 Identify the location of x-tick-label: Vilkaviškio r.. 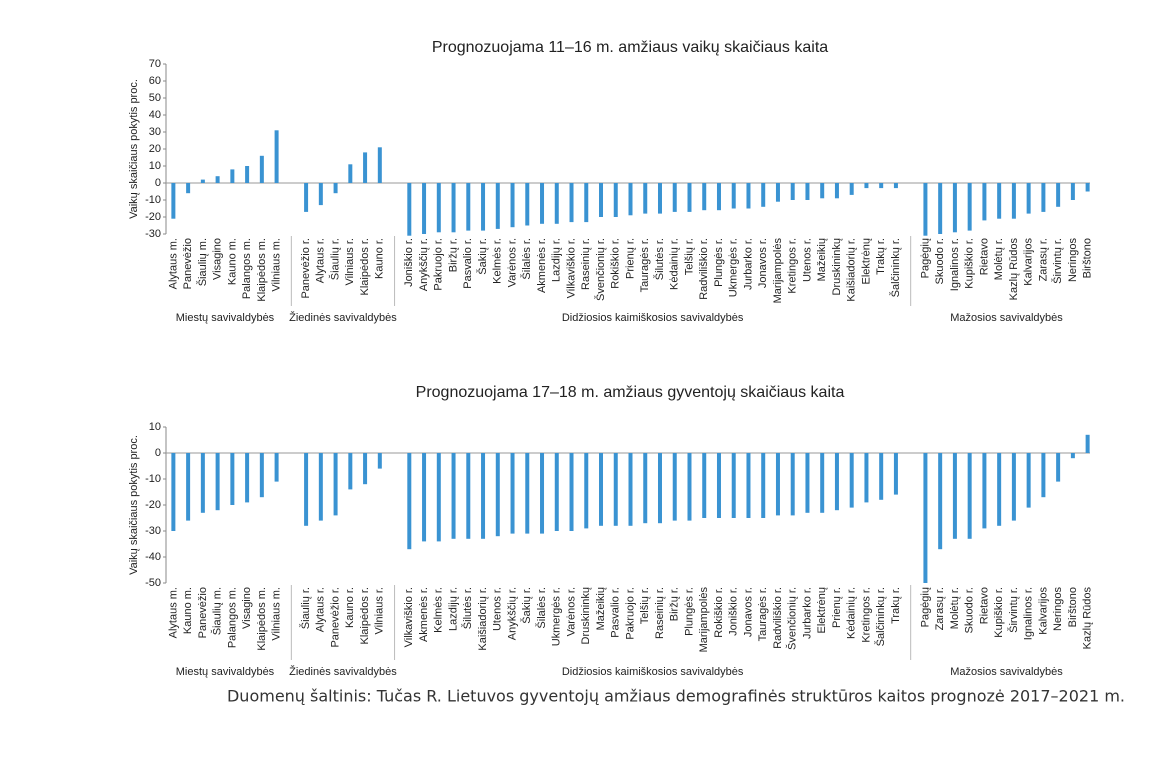
(571, 268).